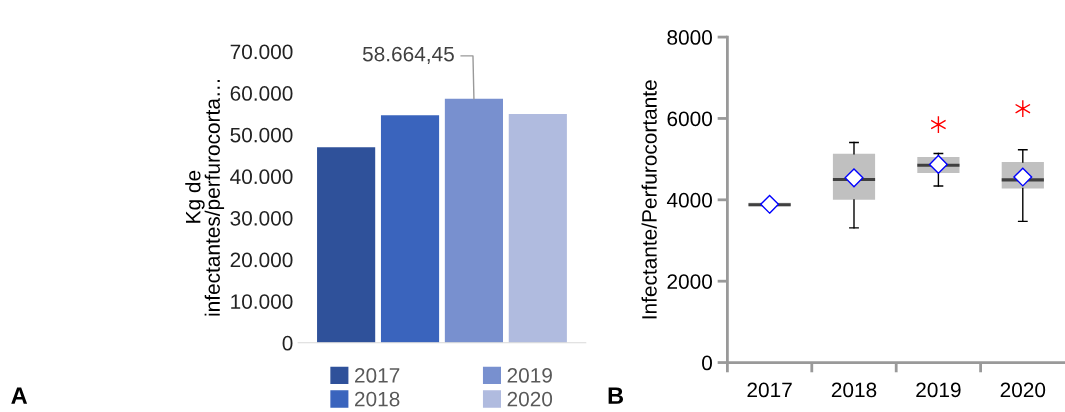 The width and height of the screenshot is (1065, 412). What do you see at coordinates (938, 390) in the screenshot?
I see `x-tick-label: 2019` at bounding box center [938, 390].